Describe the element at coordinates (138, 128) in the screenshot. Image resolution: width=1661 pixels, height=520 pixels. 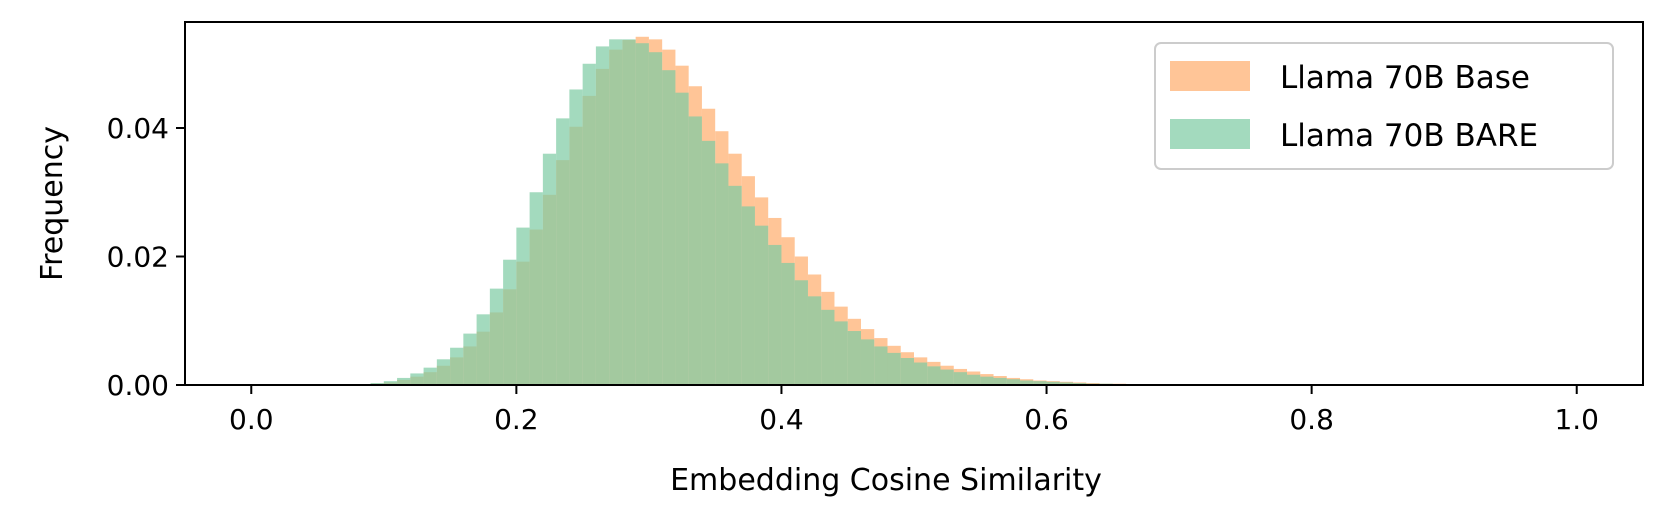
I see `y-tick-label: 0.04` at that location.